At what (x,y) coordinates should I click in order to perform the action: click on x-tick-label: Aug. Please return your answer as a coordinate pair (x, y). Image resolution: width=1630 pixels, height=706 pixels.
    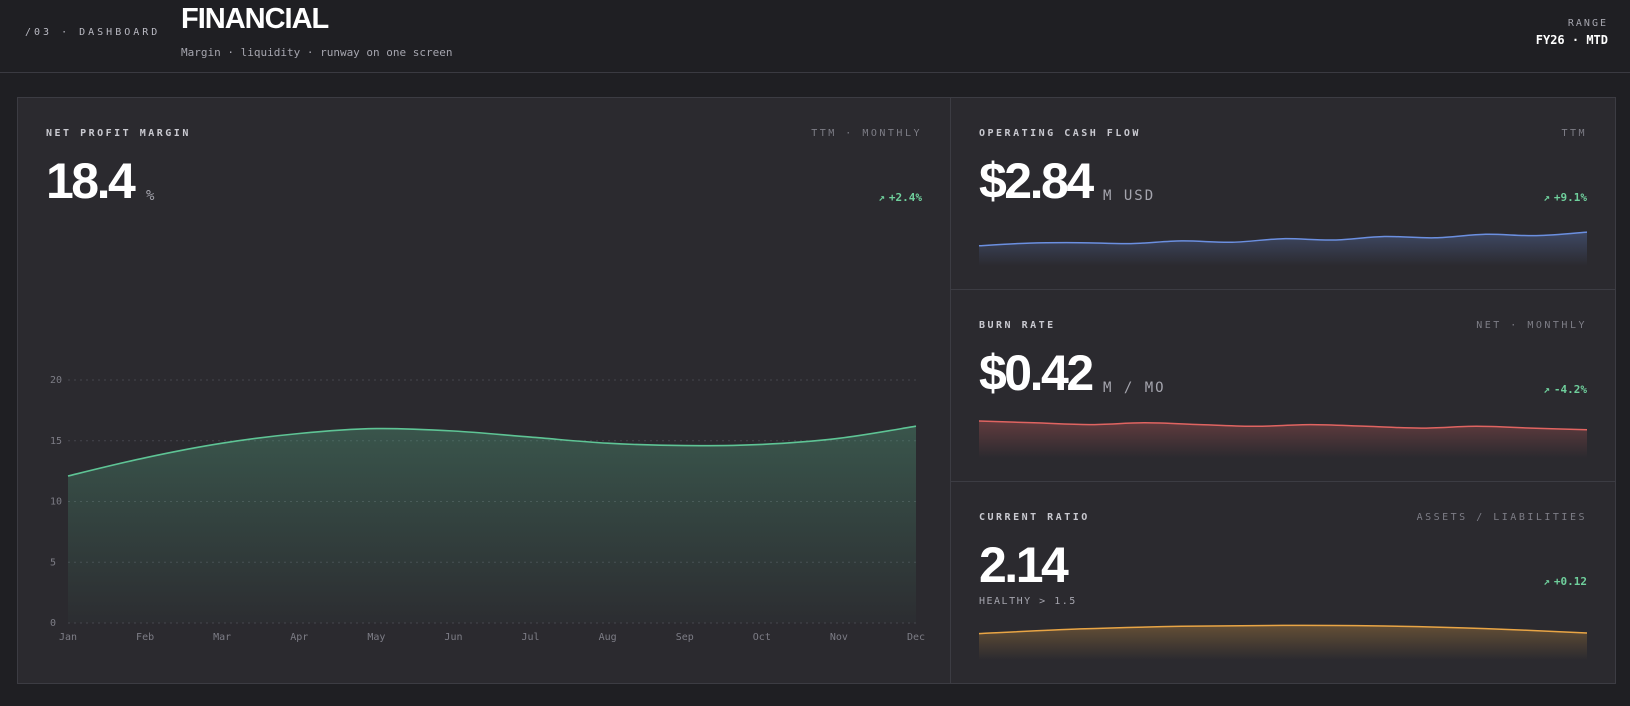
    Looking at the image, I should click on (608, 637).